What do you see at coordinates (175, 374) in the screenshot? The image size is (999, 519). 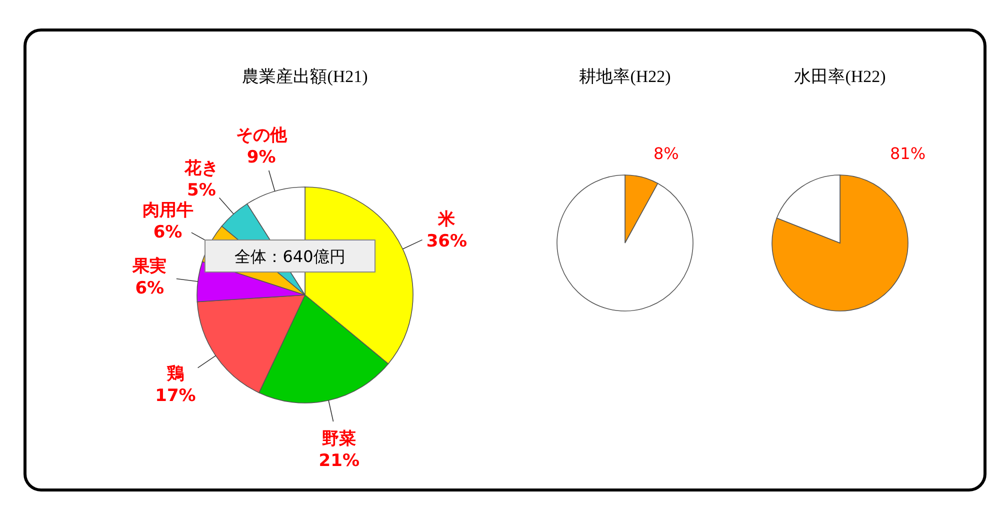 I see `slice-label: 鶏` at bounding box center [175, 374].